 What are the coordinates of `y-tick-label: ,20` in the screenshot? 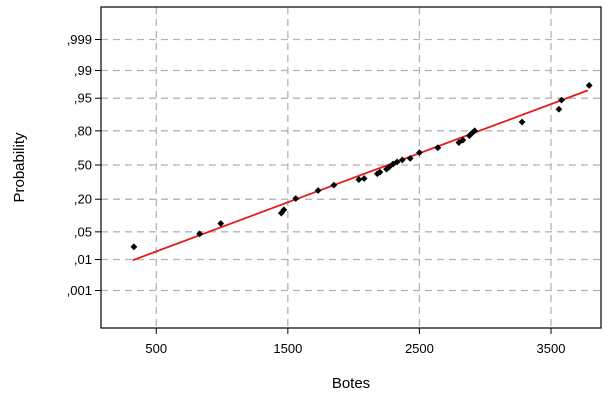 It's located at (83, 199).